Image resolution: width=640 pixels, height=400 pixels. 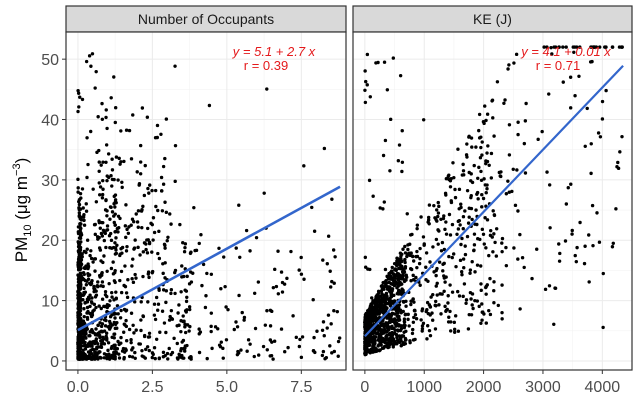 What do you see at coordinates (28, 231) in the screenshot?
I see `y-axis-sub: 10` at bounding box center [28, 231].